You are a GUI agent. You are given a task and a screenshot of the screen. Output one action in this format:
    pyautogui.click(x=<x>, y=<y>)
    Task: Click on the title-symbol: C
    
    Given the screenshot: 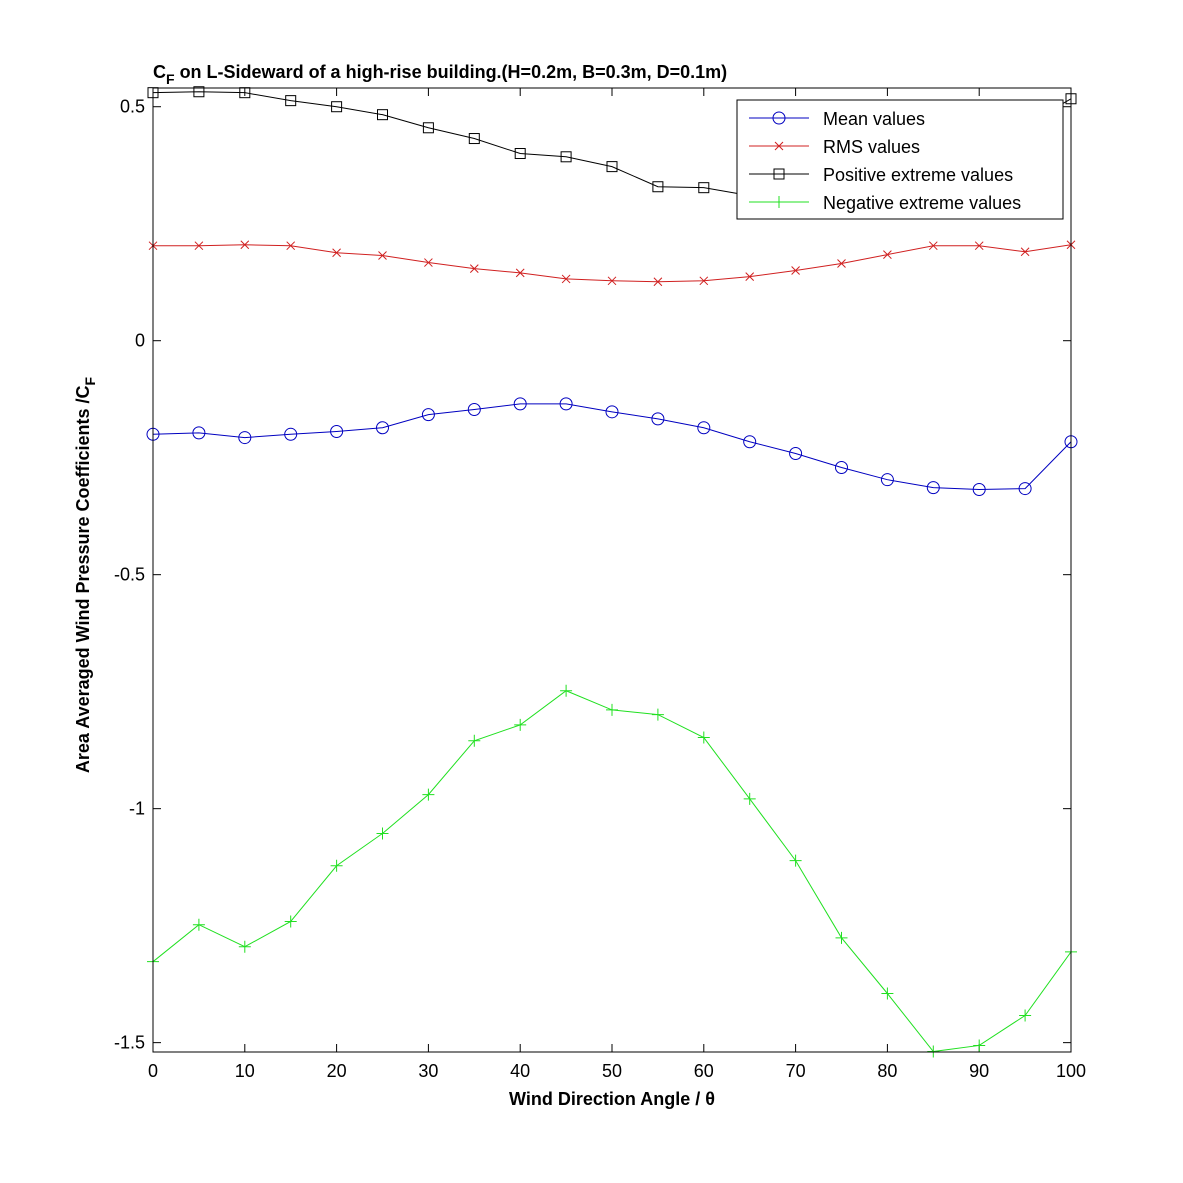 What is the action you would take?
    pyautogui.click(x=159, y=72)
    